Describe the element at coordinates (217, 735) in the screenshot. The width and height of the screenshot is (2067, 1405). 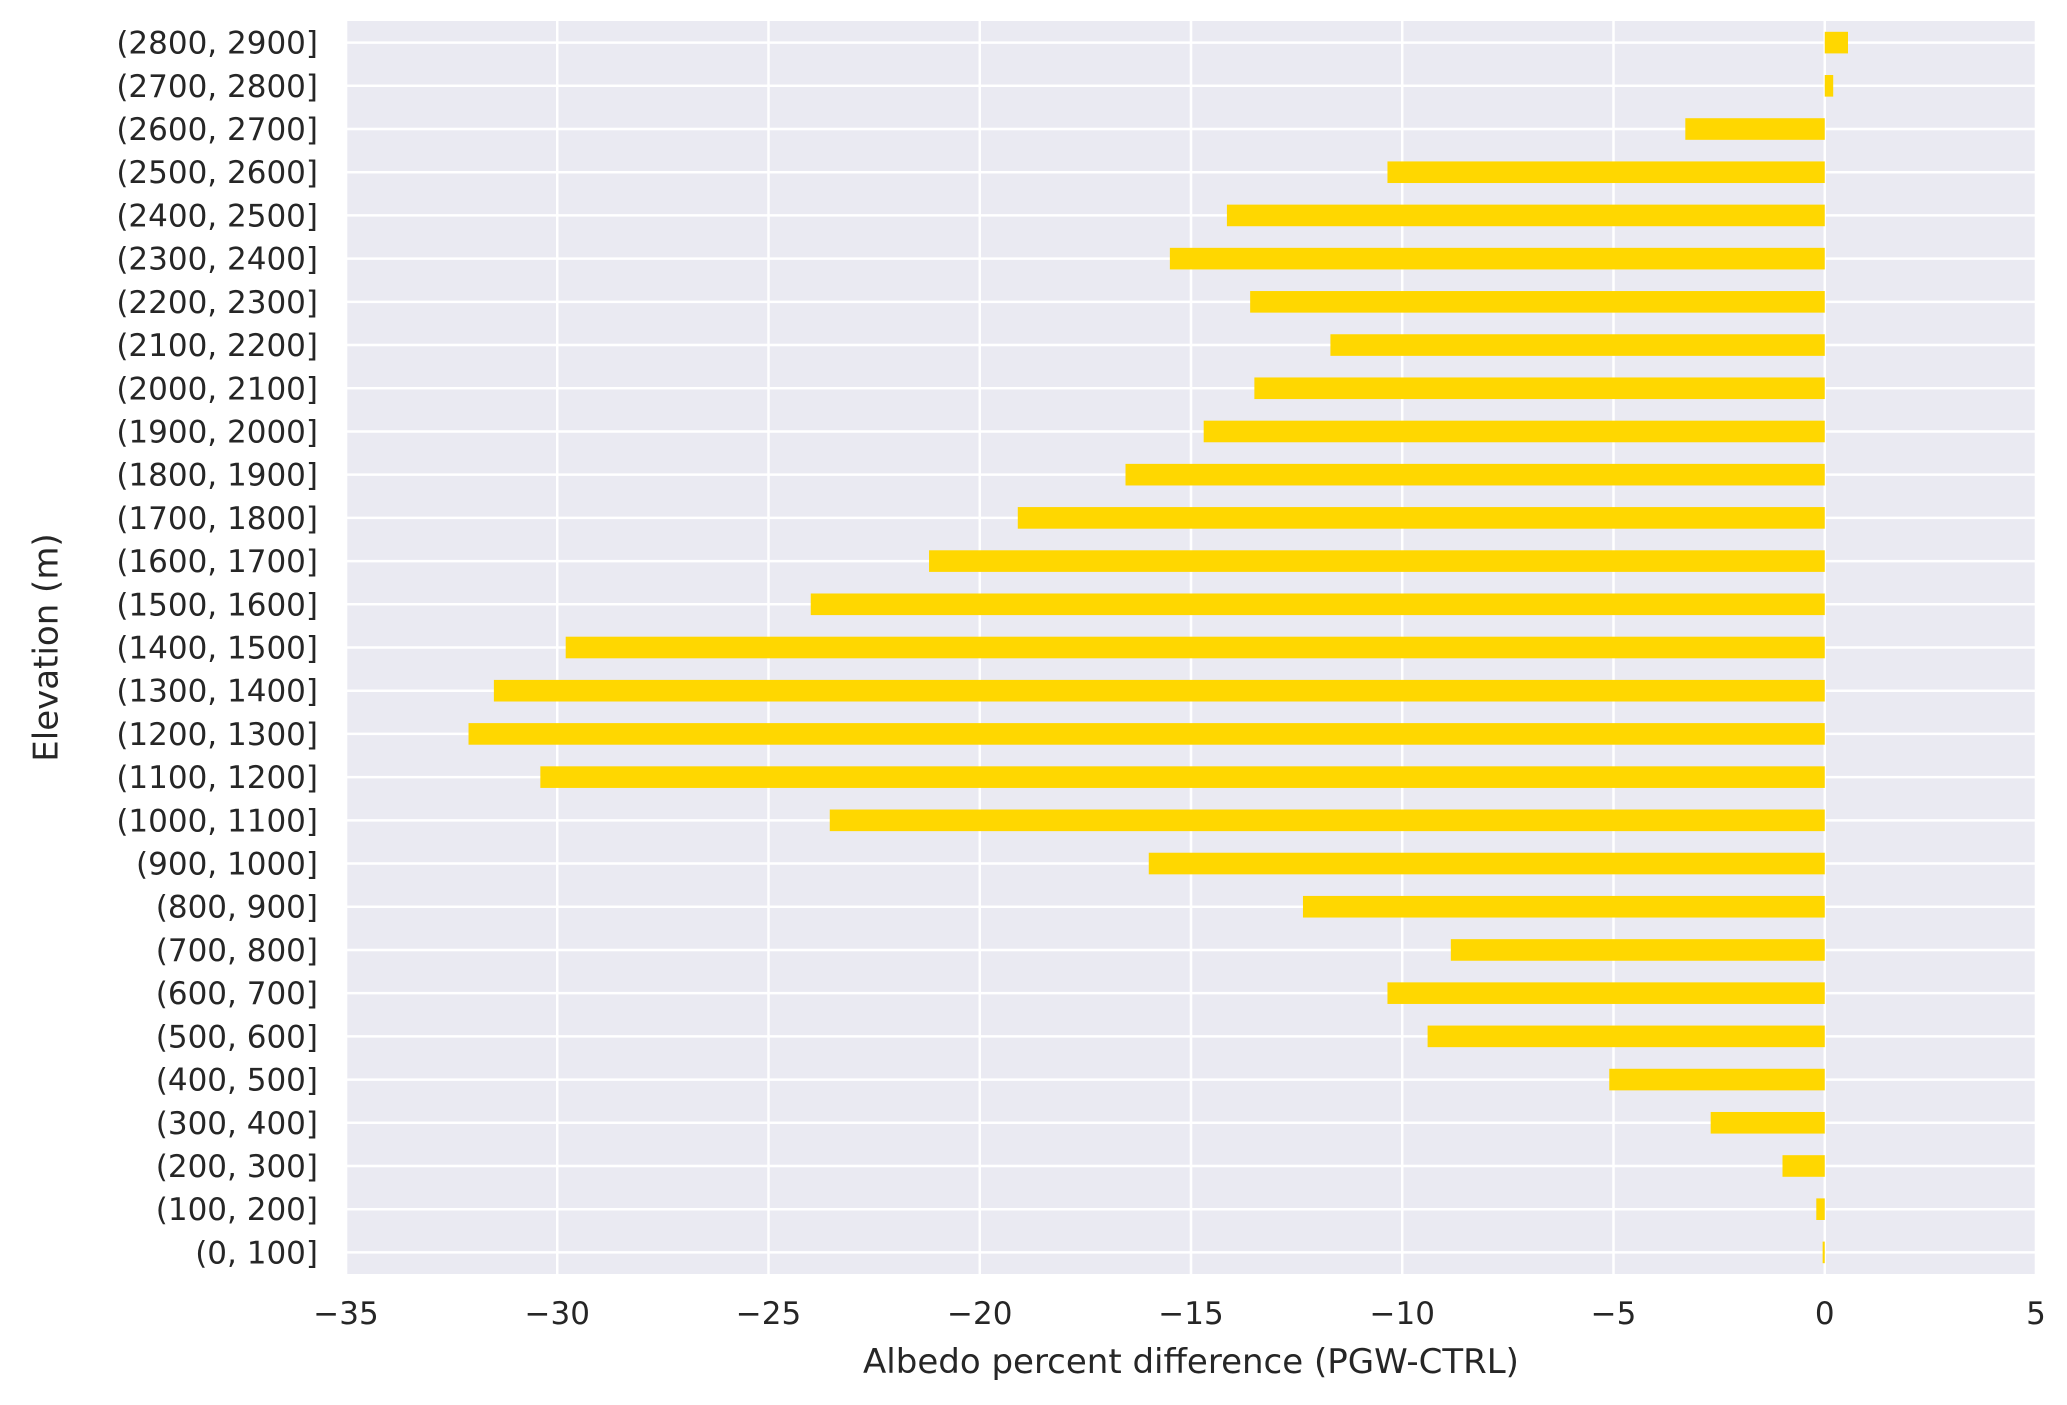
I see `y-tick-label: (1200, 1300]` at that location.